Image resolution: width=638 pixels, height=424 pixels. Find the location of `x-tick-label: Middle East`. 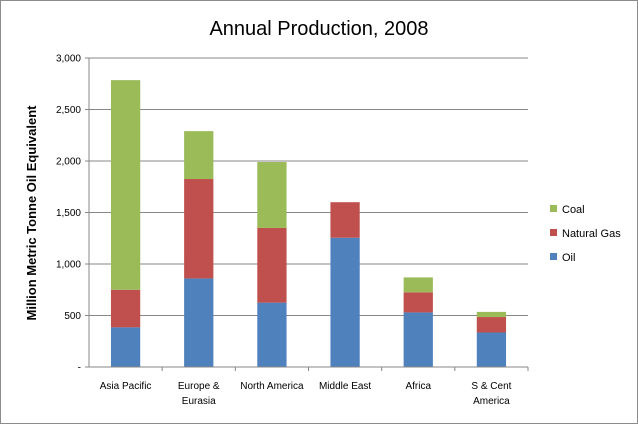

x-tick-label: Middle East is located at coordinates (345, 386).